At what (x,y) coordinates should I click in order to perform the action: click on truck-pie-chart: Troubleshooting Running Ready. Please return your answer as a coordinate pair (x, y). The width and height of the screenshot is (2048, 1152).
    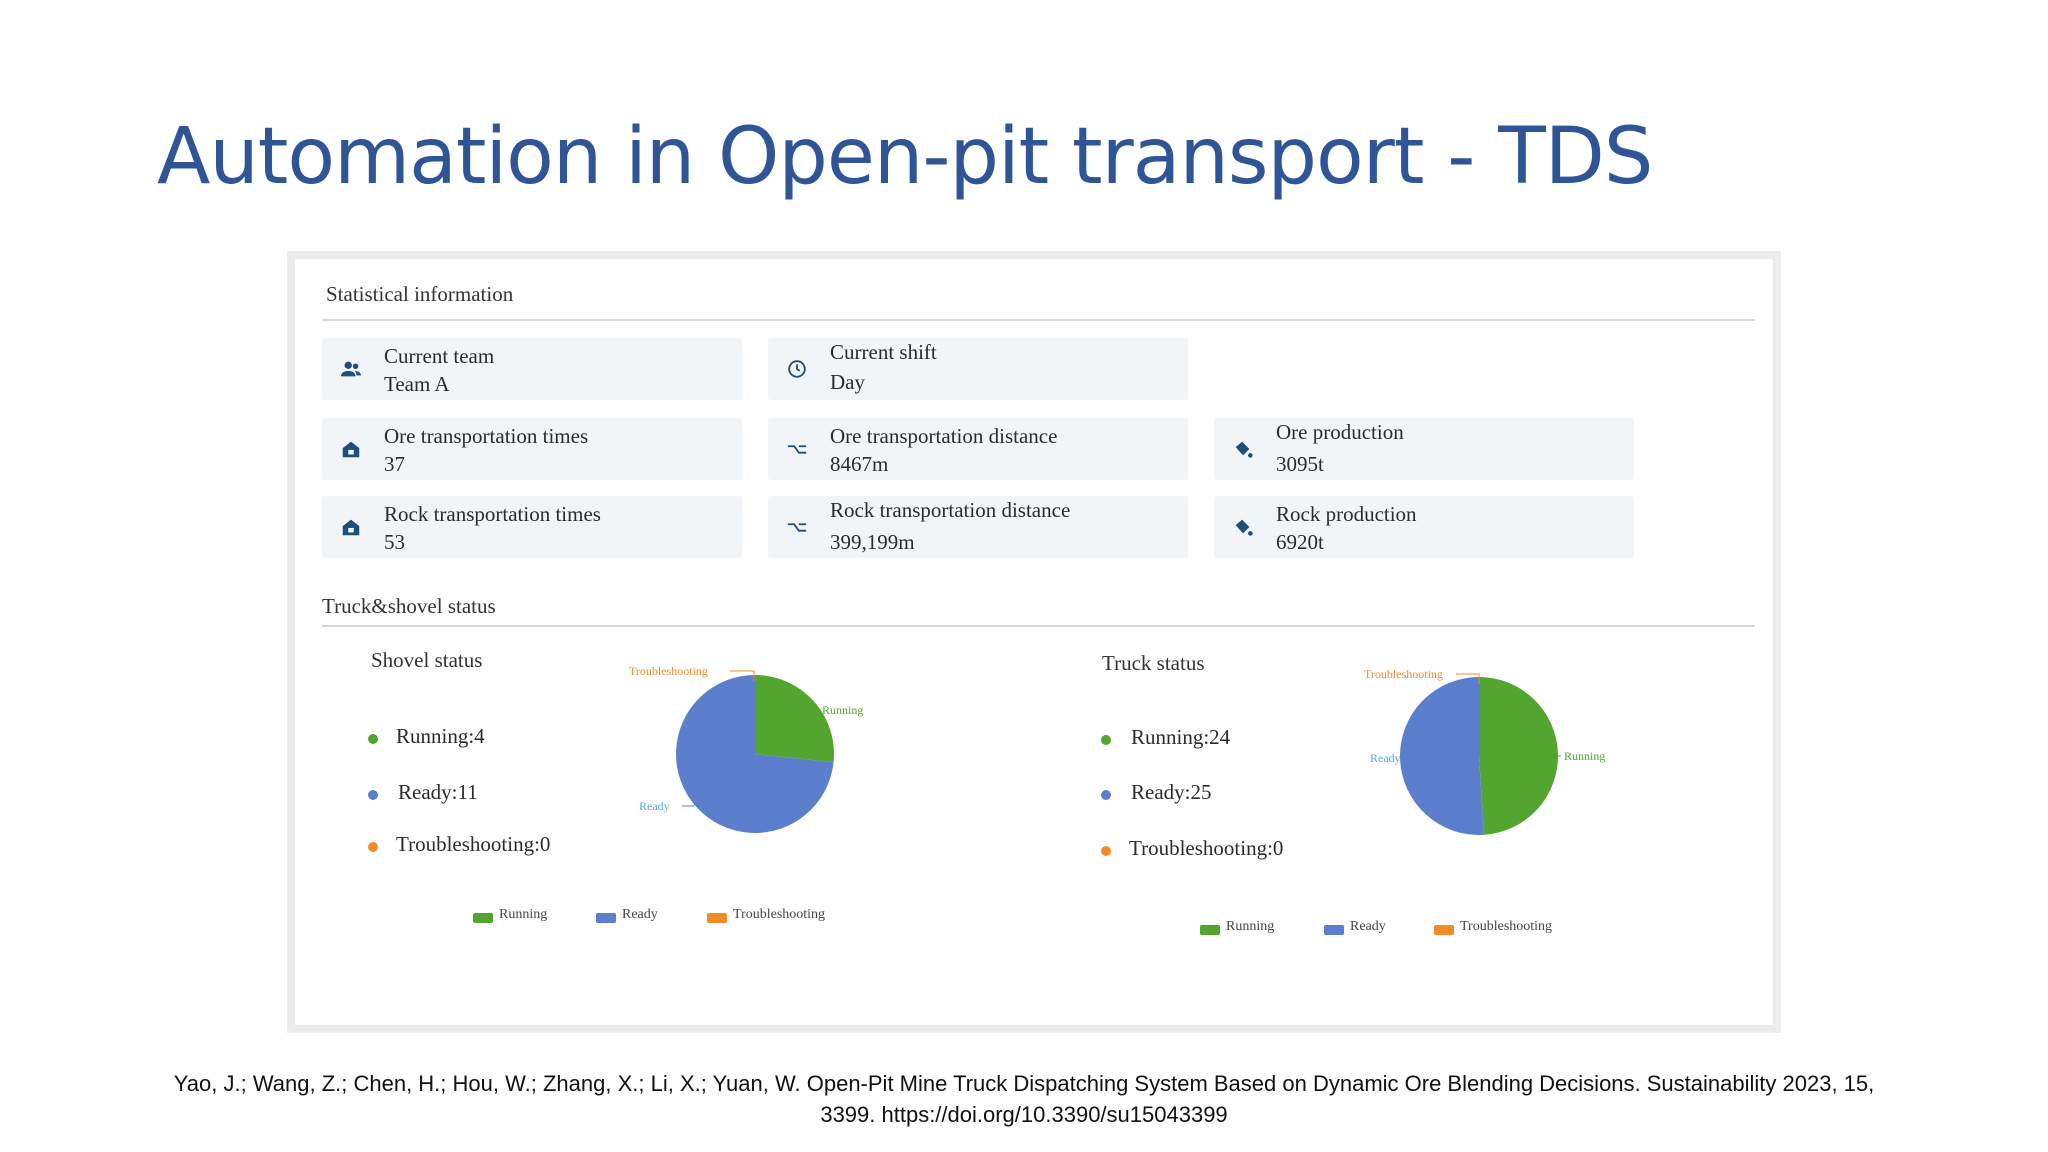
    Looking at the image, I should click on (1484, 751).